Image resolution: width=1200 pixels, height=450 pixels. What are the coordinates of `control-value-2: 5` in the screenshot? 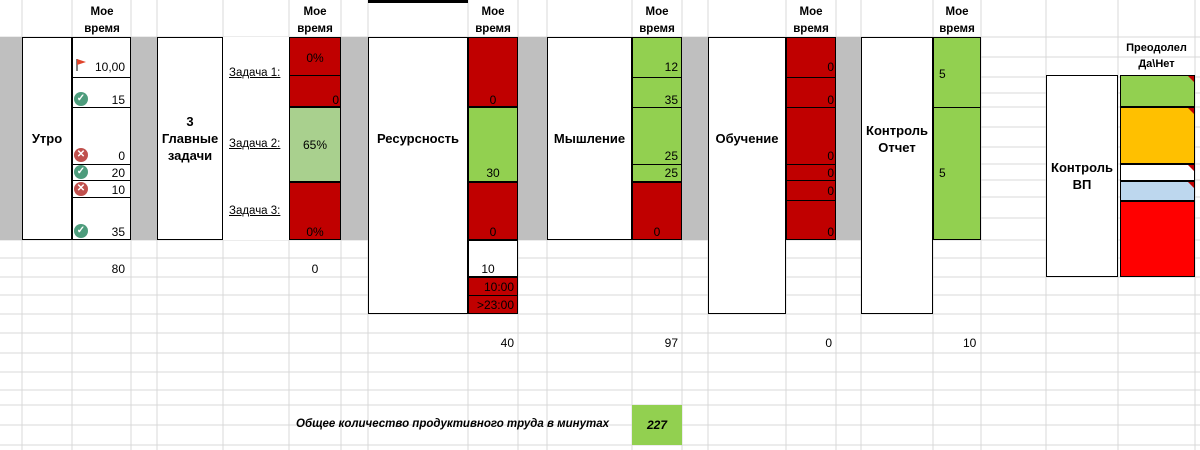 It's located at (942, 173).